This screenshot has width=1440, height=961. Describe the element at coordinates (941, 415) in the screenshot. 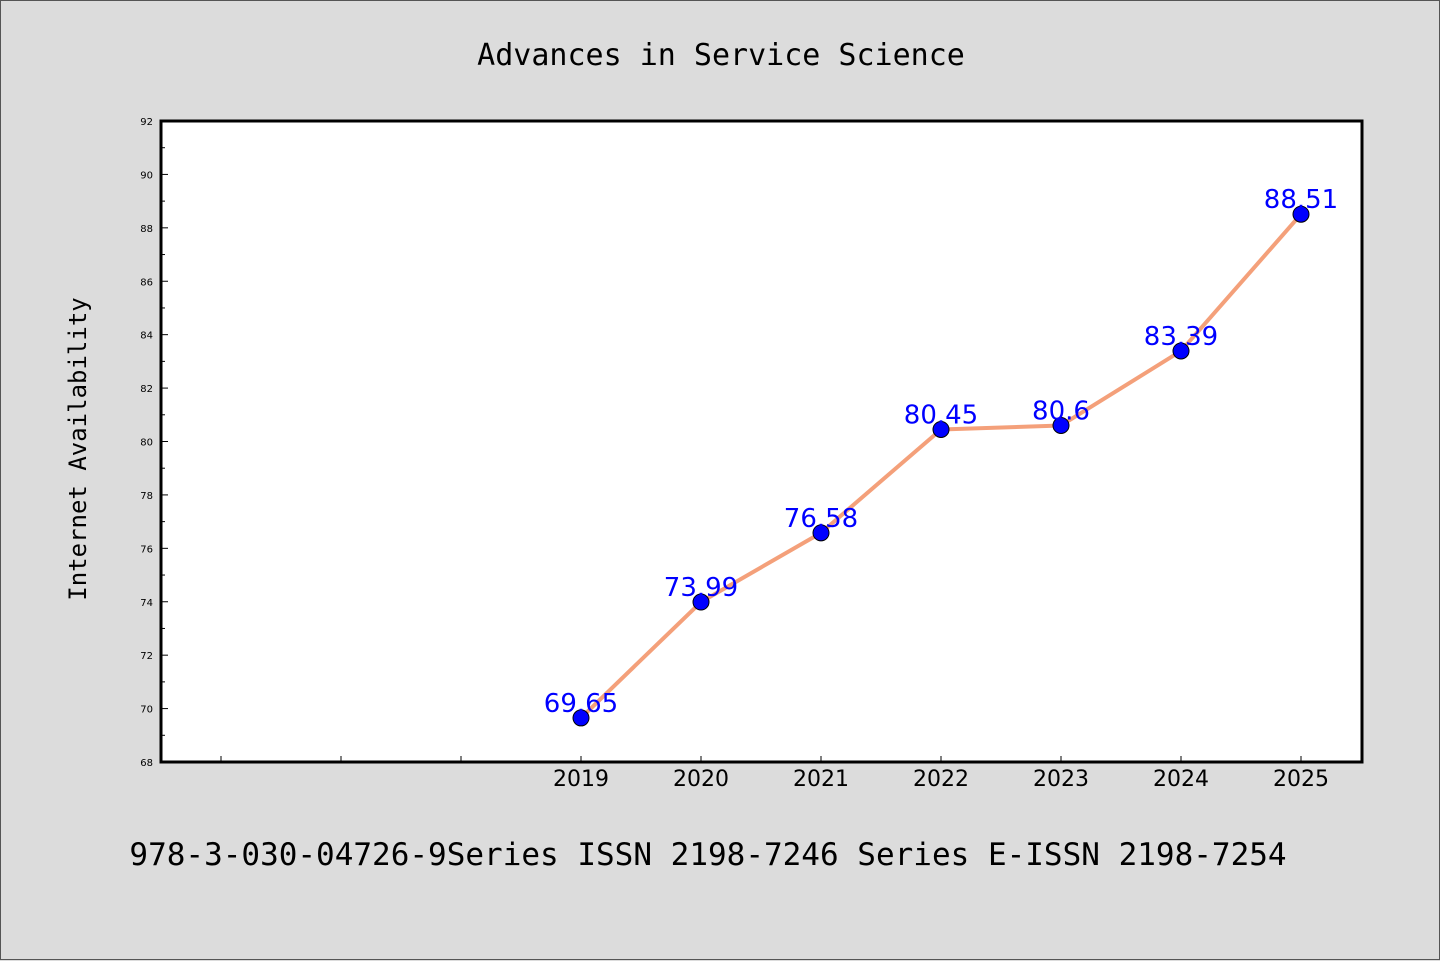

I see `data-label: 80.45` at that location.